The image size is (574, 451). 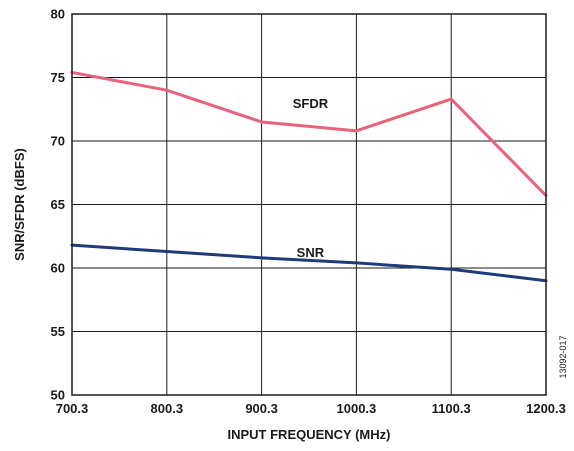 I want to click on y-tick-label: 65, so click(x=58, y=204).